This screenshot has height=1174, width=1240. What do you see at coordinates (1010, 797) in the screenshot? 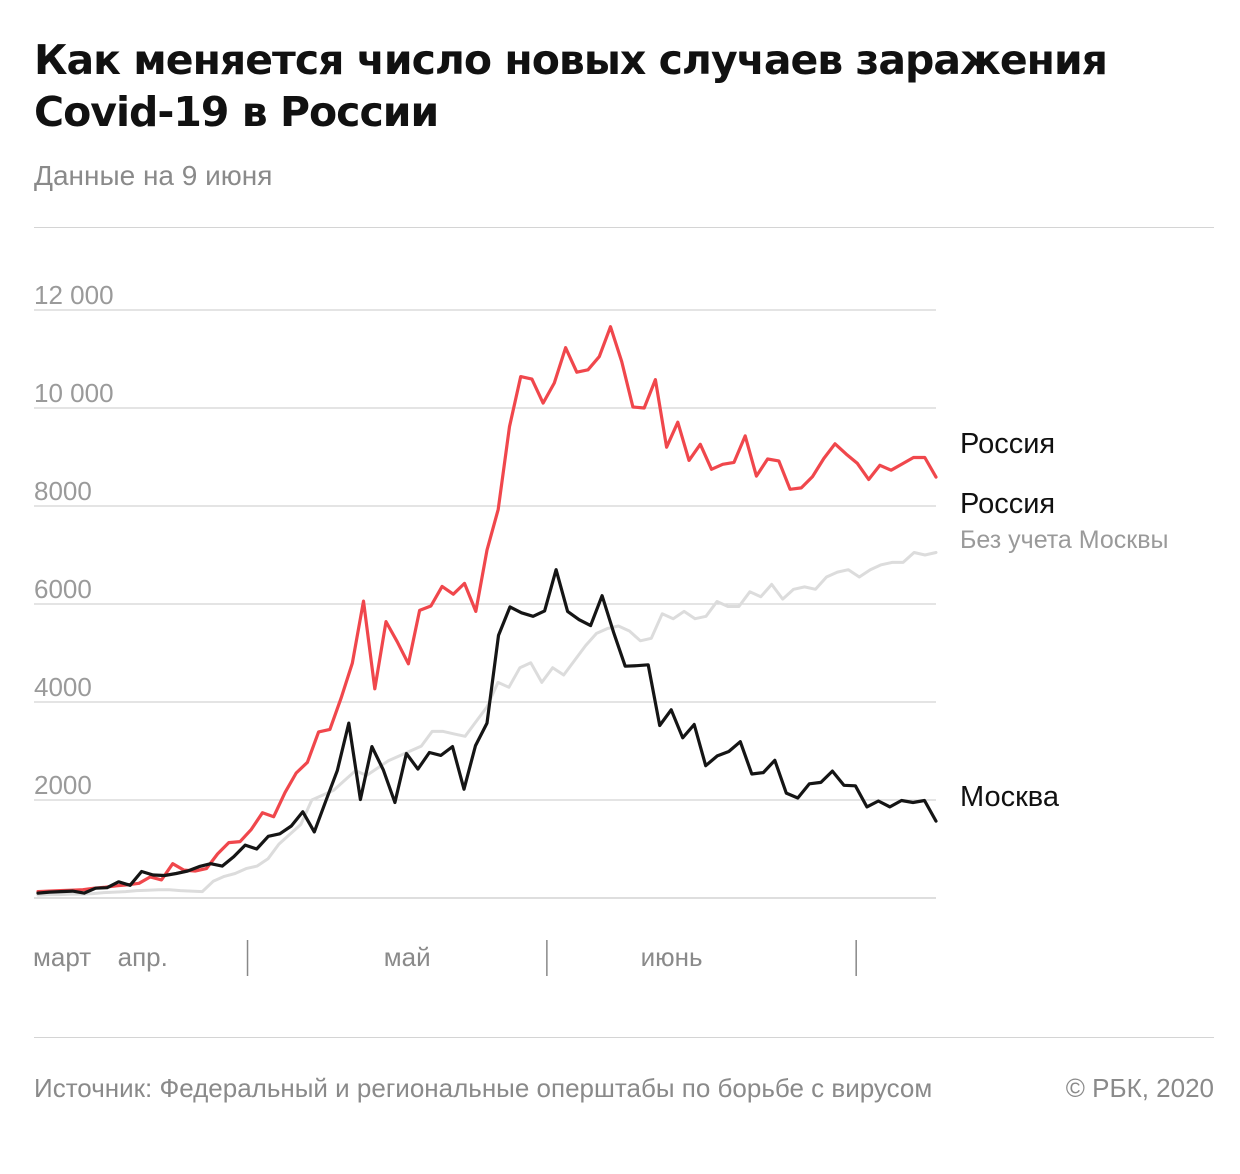
I see `label-moscow: Москва` at bounding box center [1010, 797].